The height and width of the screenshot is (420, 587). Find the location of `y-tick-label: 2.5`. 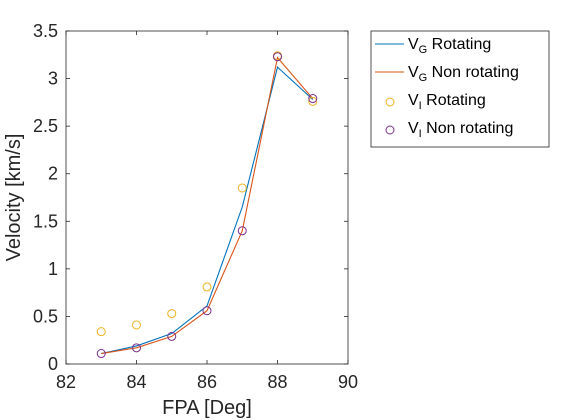

y-tick-label: 2.5 is located at coordinates (45, 126).